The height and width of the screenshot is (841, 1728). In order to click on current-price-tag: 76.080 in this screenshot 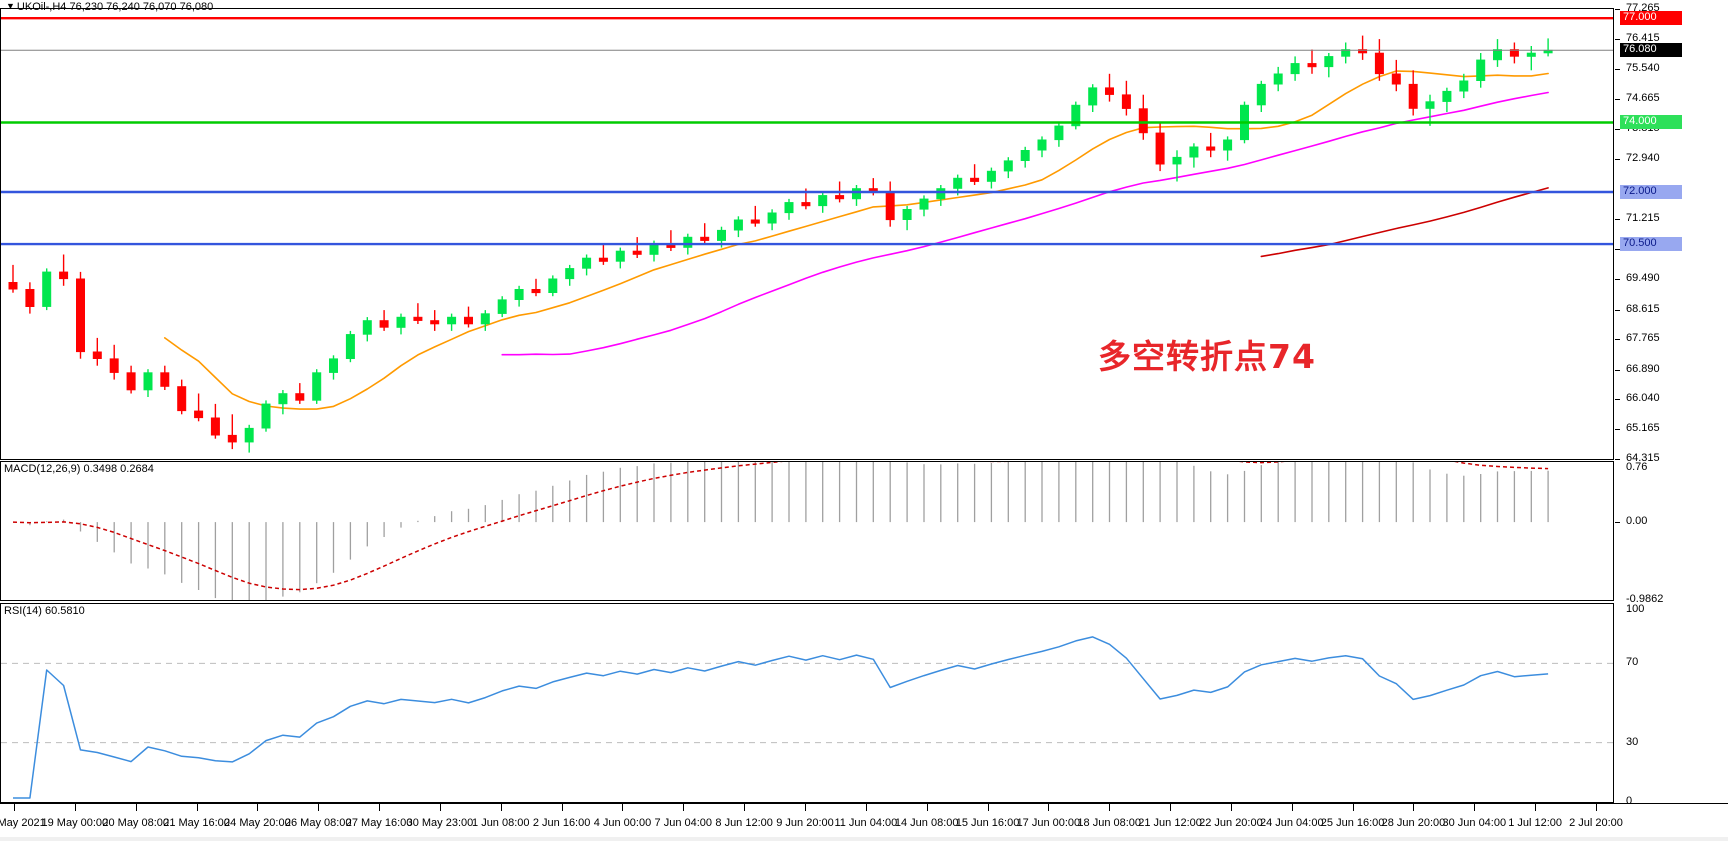, I will do `click(1651, 50)`.